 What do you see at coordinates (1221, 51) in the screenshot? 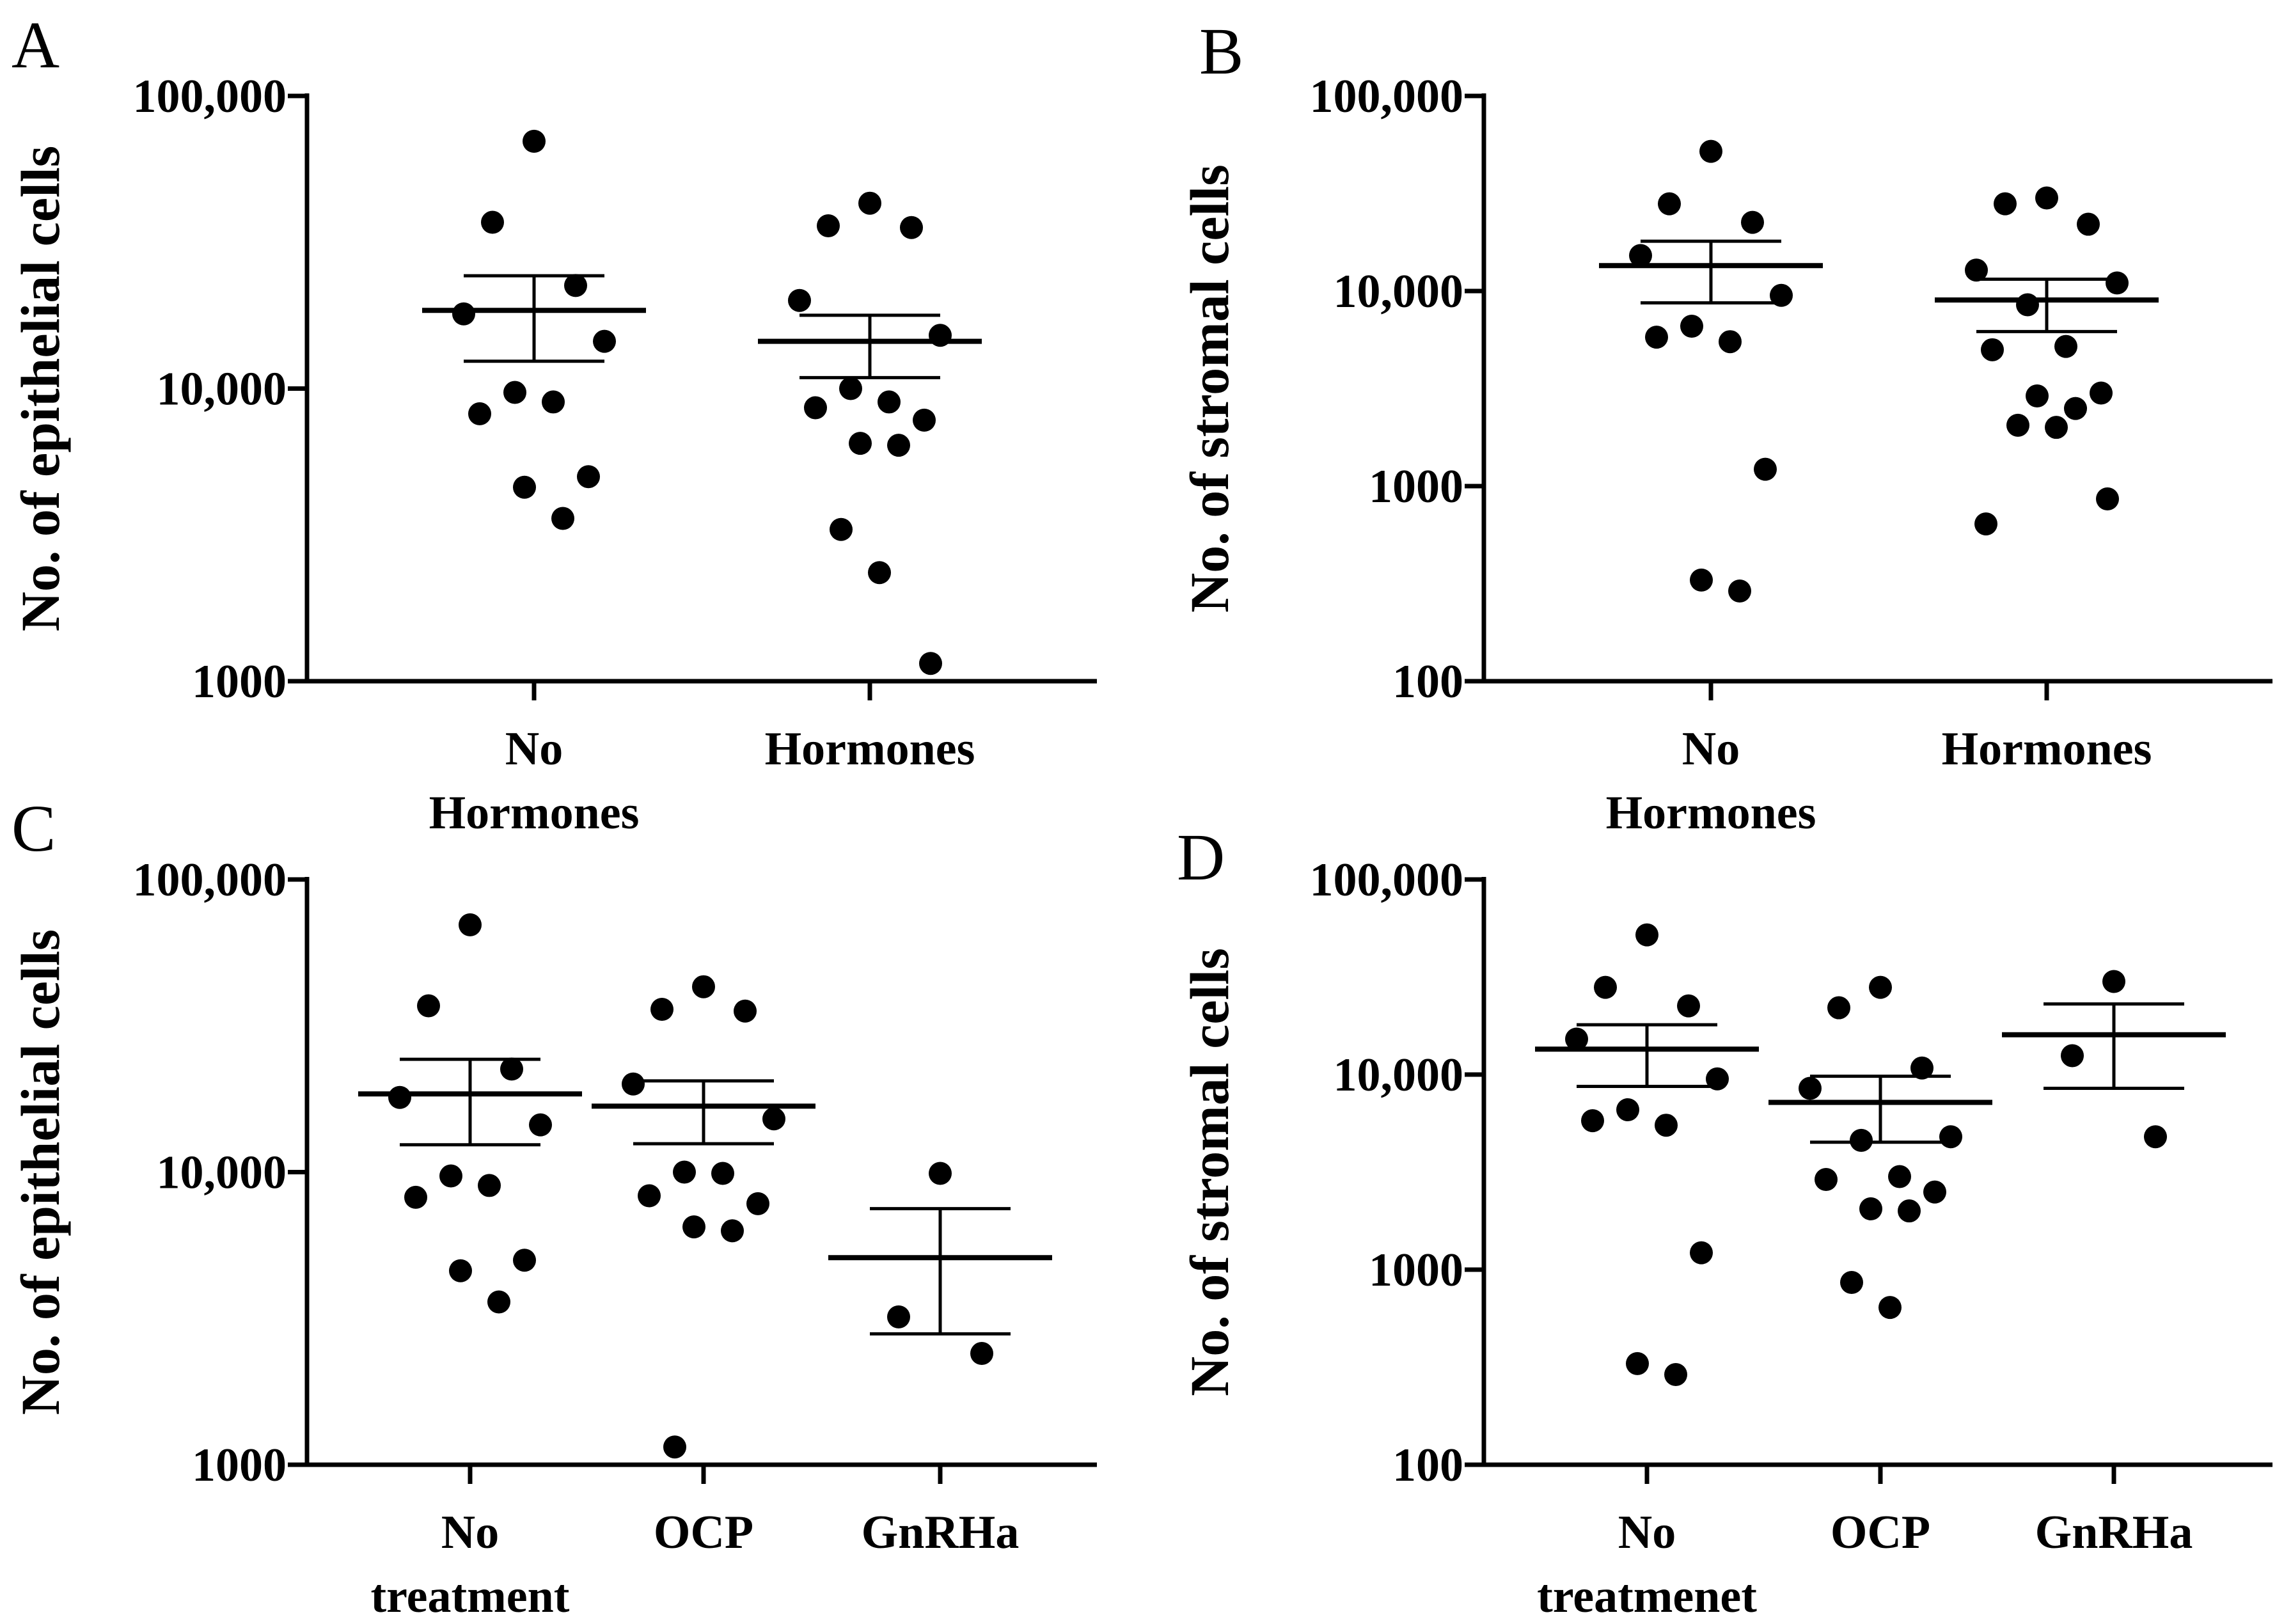
I see `panel-letter: B` at bounding box center [1221, 51].